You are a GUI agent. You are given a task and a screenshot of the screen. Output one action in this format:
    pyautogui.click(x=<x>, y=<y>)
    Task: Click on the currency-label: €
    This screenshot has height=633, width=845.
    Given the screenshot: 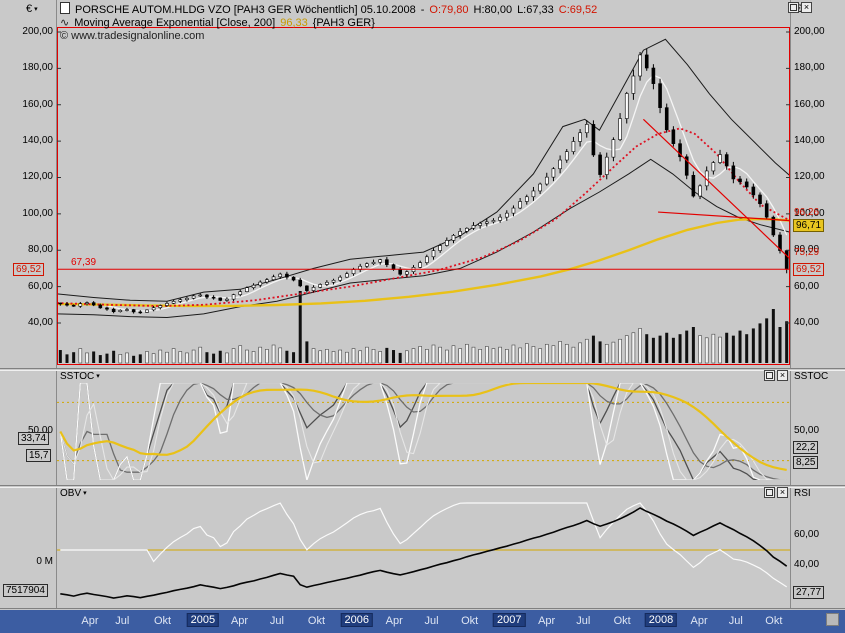 What is the action you would take?
    pyautogui.click(x=29, y=9)
    